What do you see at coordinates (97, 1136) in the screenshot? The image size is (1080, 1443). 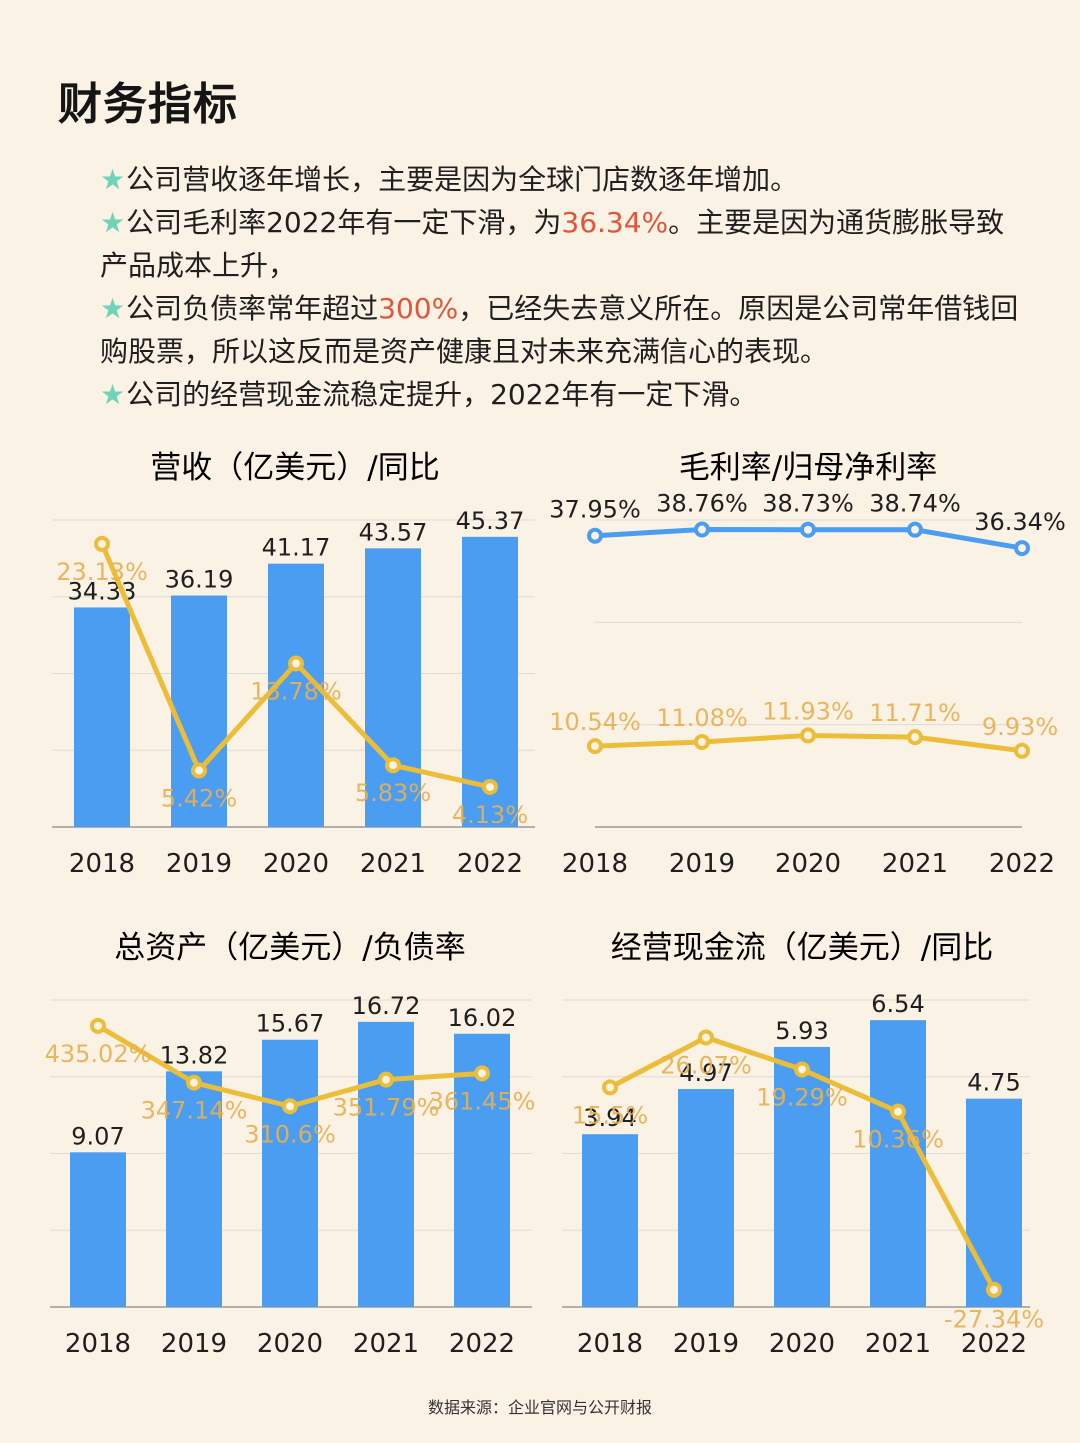 I see `bar-value-label: 9.07` at bounding box center [97, 1136].